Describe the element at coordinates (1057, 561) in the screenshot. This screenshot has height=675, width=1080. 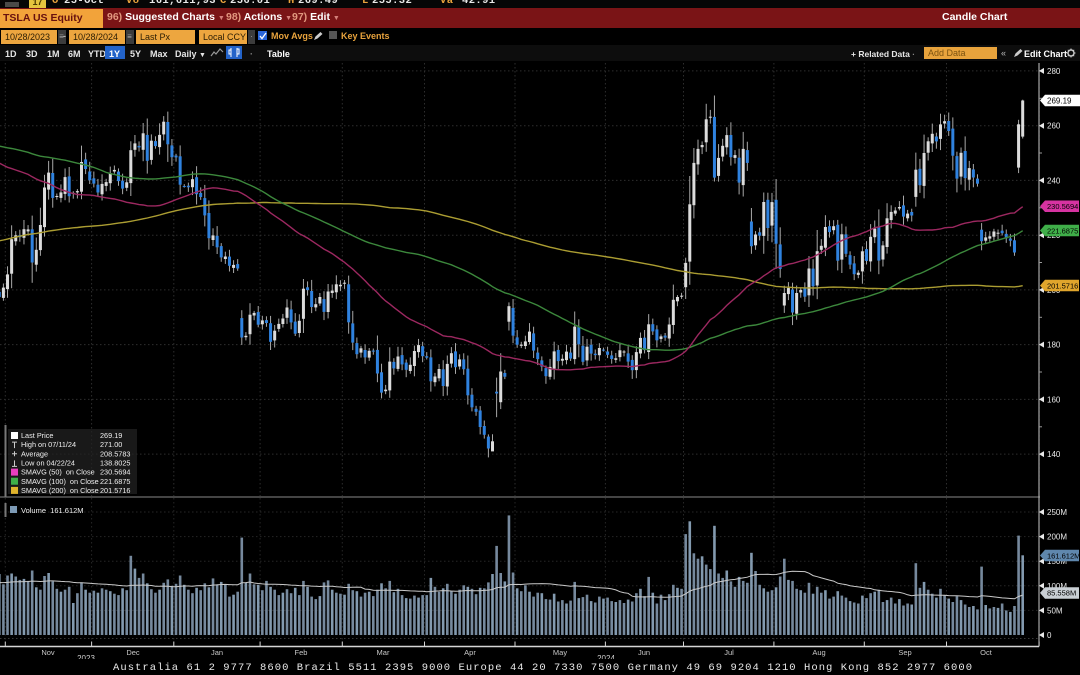
I see `svg-text: 150M` at that location.